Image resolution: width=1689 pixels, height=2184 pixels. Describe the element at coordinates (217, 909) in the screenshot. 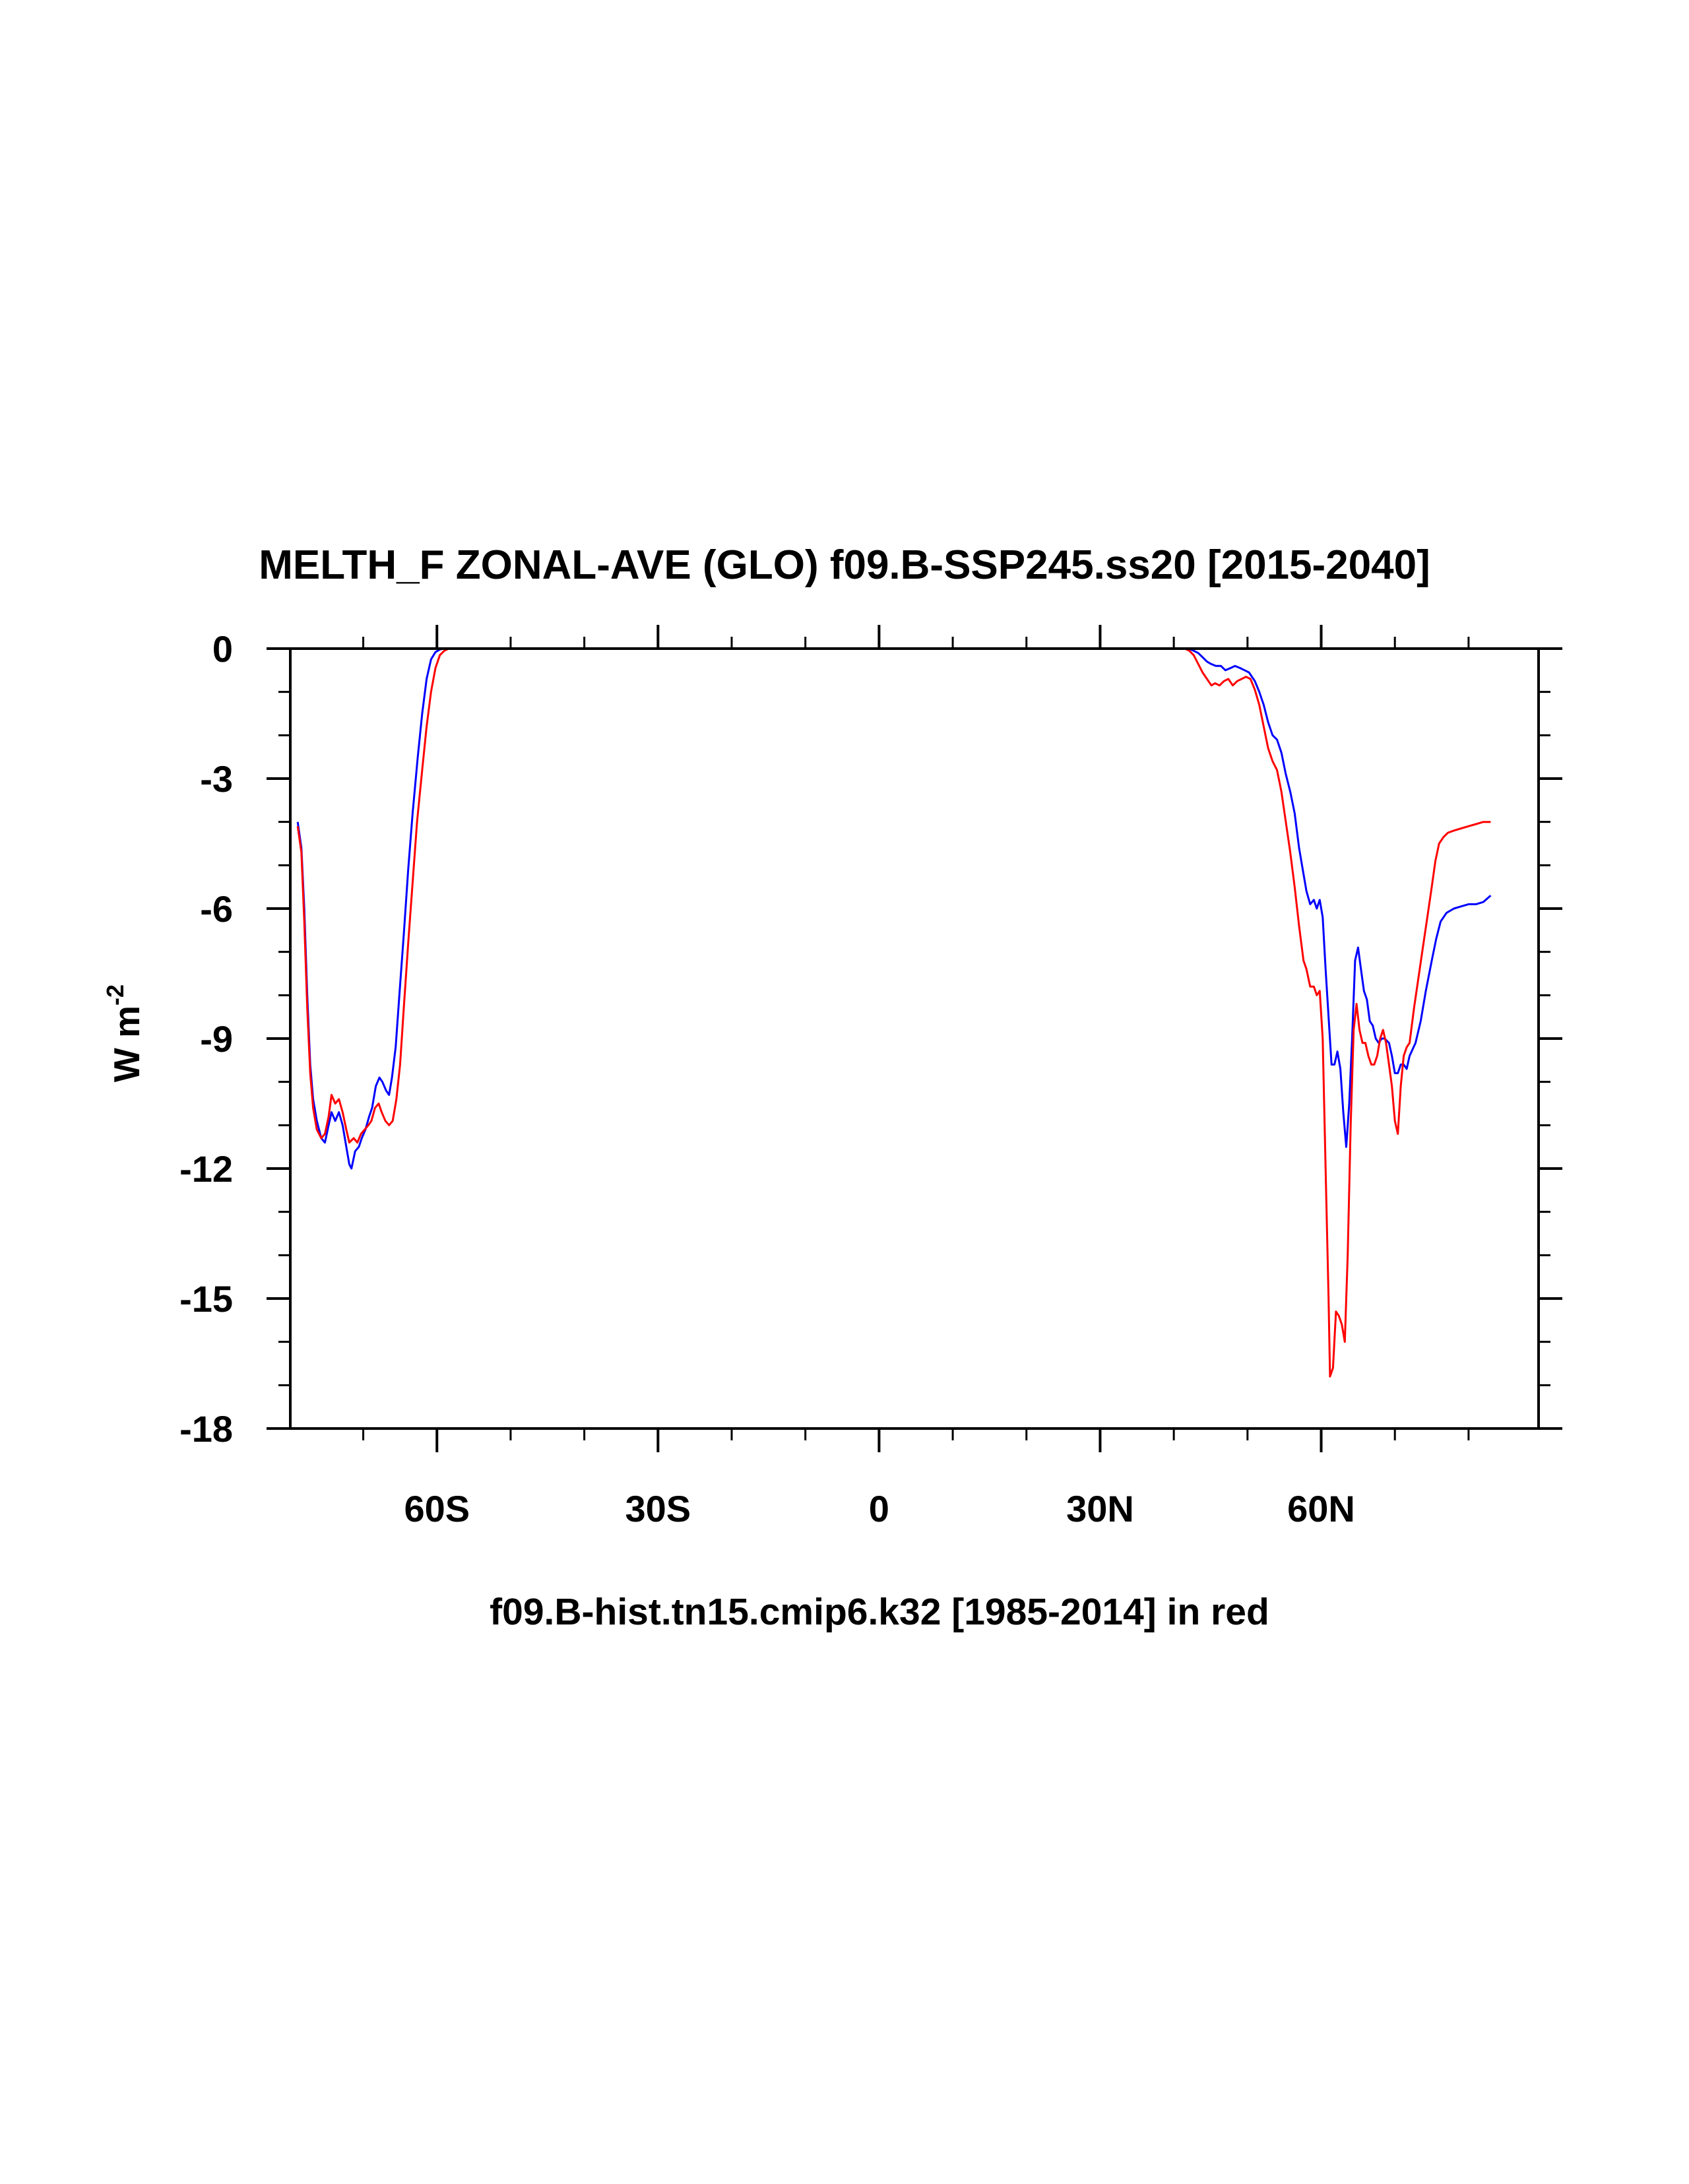

I see `y-tick-label: -6` at that location.